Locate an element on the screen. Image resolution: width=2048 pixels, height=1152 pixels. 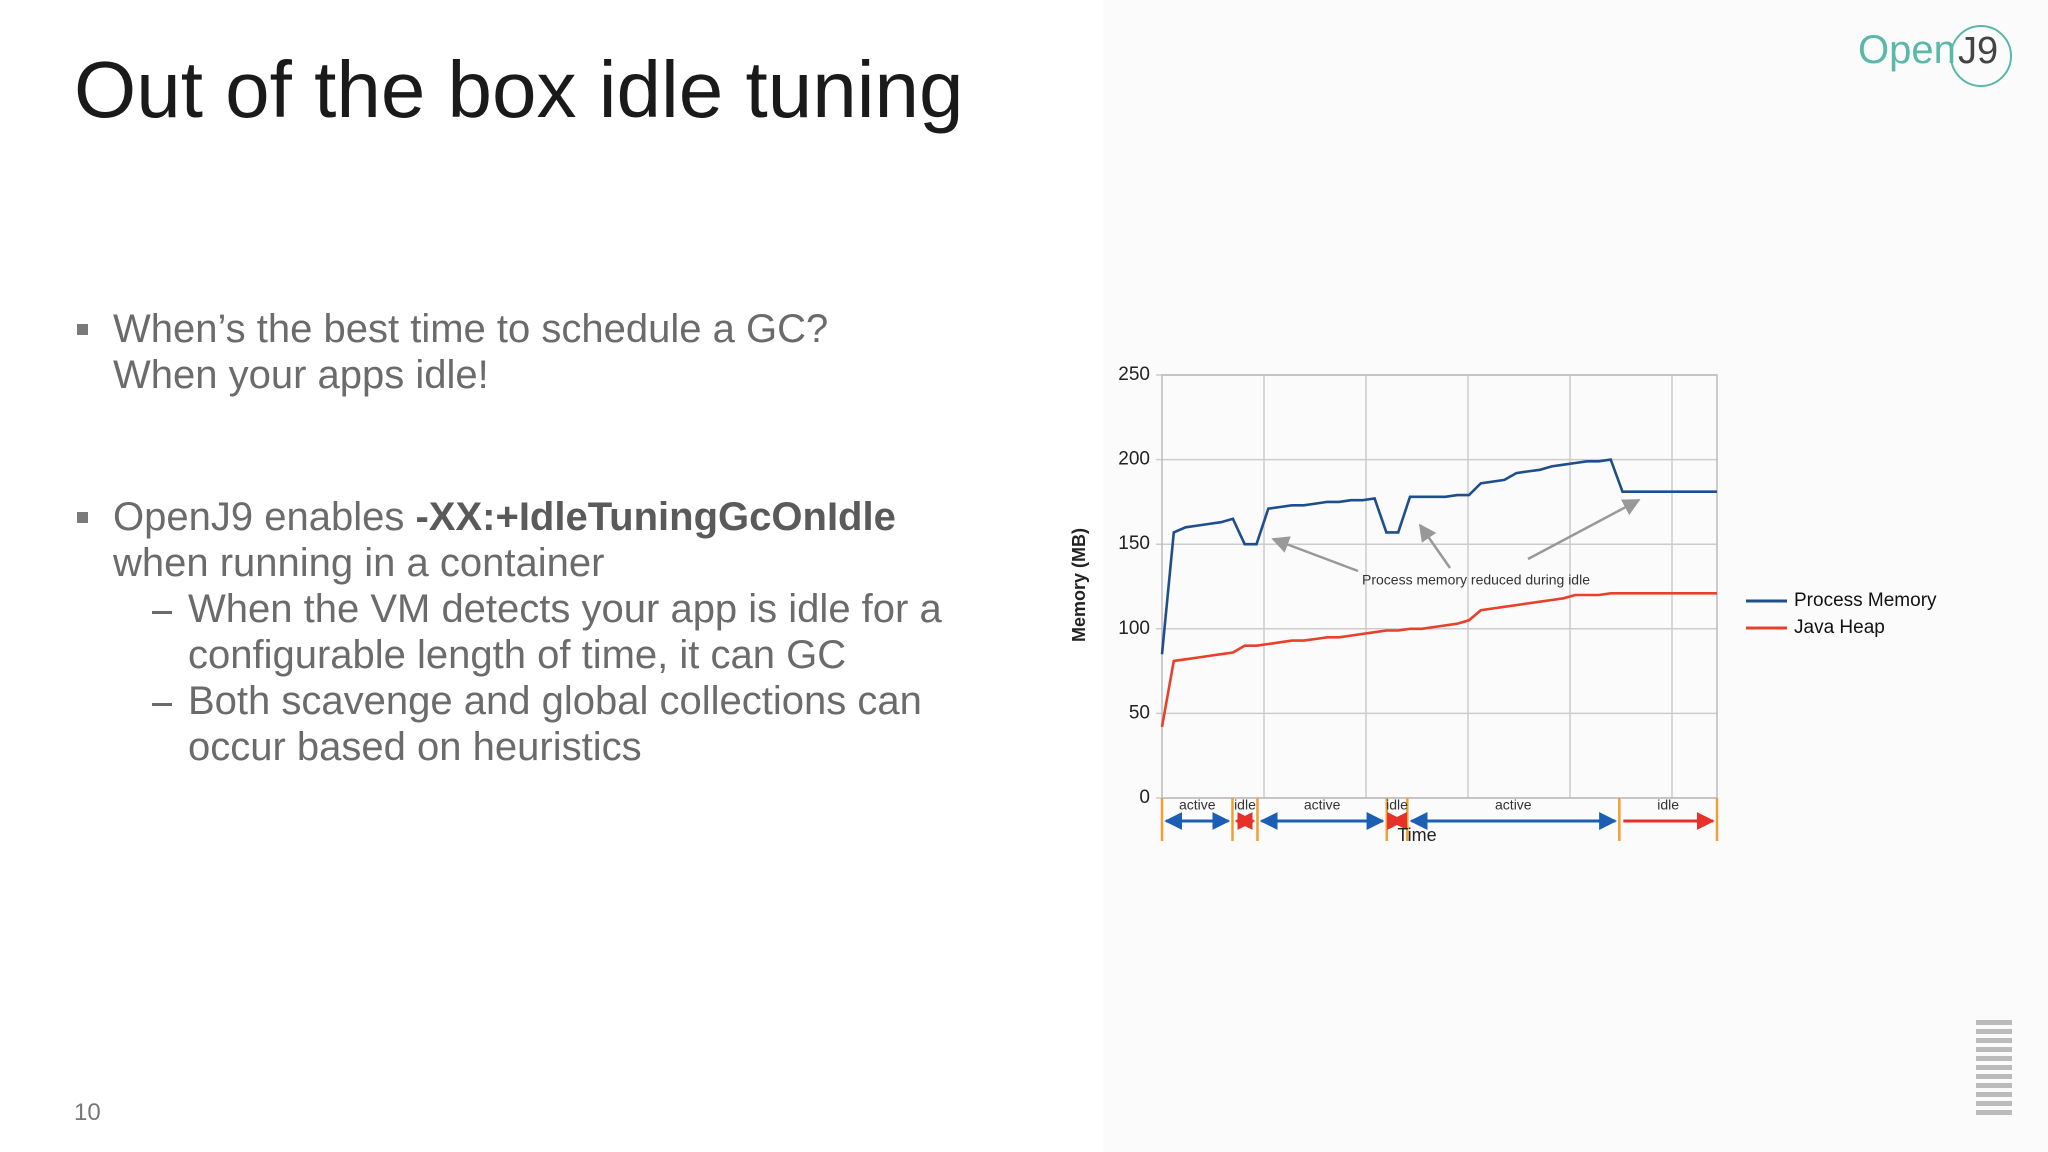
ibm-logo is located at coordinates (1994, 1068).